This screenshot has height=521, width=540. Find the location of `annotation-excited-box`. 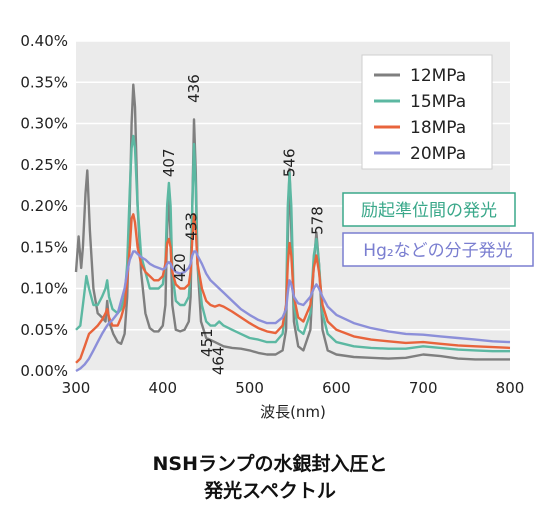

annotation-excited-box is located at coordinates (429, 209).